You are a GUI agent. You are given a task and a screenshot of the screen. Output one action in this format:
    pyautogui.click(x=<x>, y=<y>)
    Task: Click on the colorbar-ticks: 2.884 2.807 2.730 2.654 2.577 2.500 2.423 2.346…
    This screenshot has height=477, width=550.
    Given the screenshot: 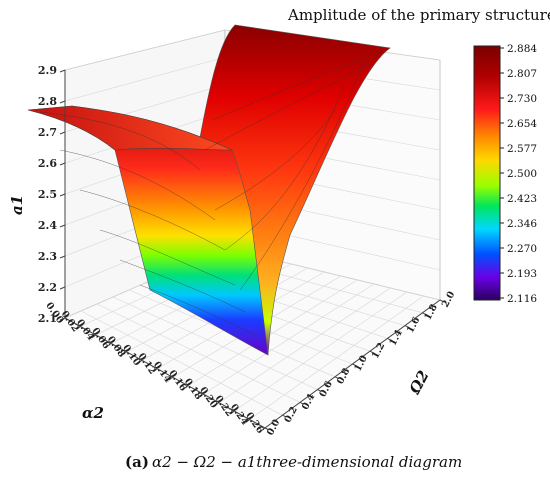 What is the action you would take?
    pyautogui.click(x=518, y=174)
    